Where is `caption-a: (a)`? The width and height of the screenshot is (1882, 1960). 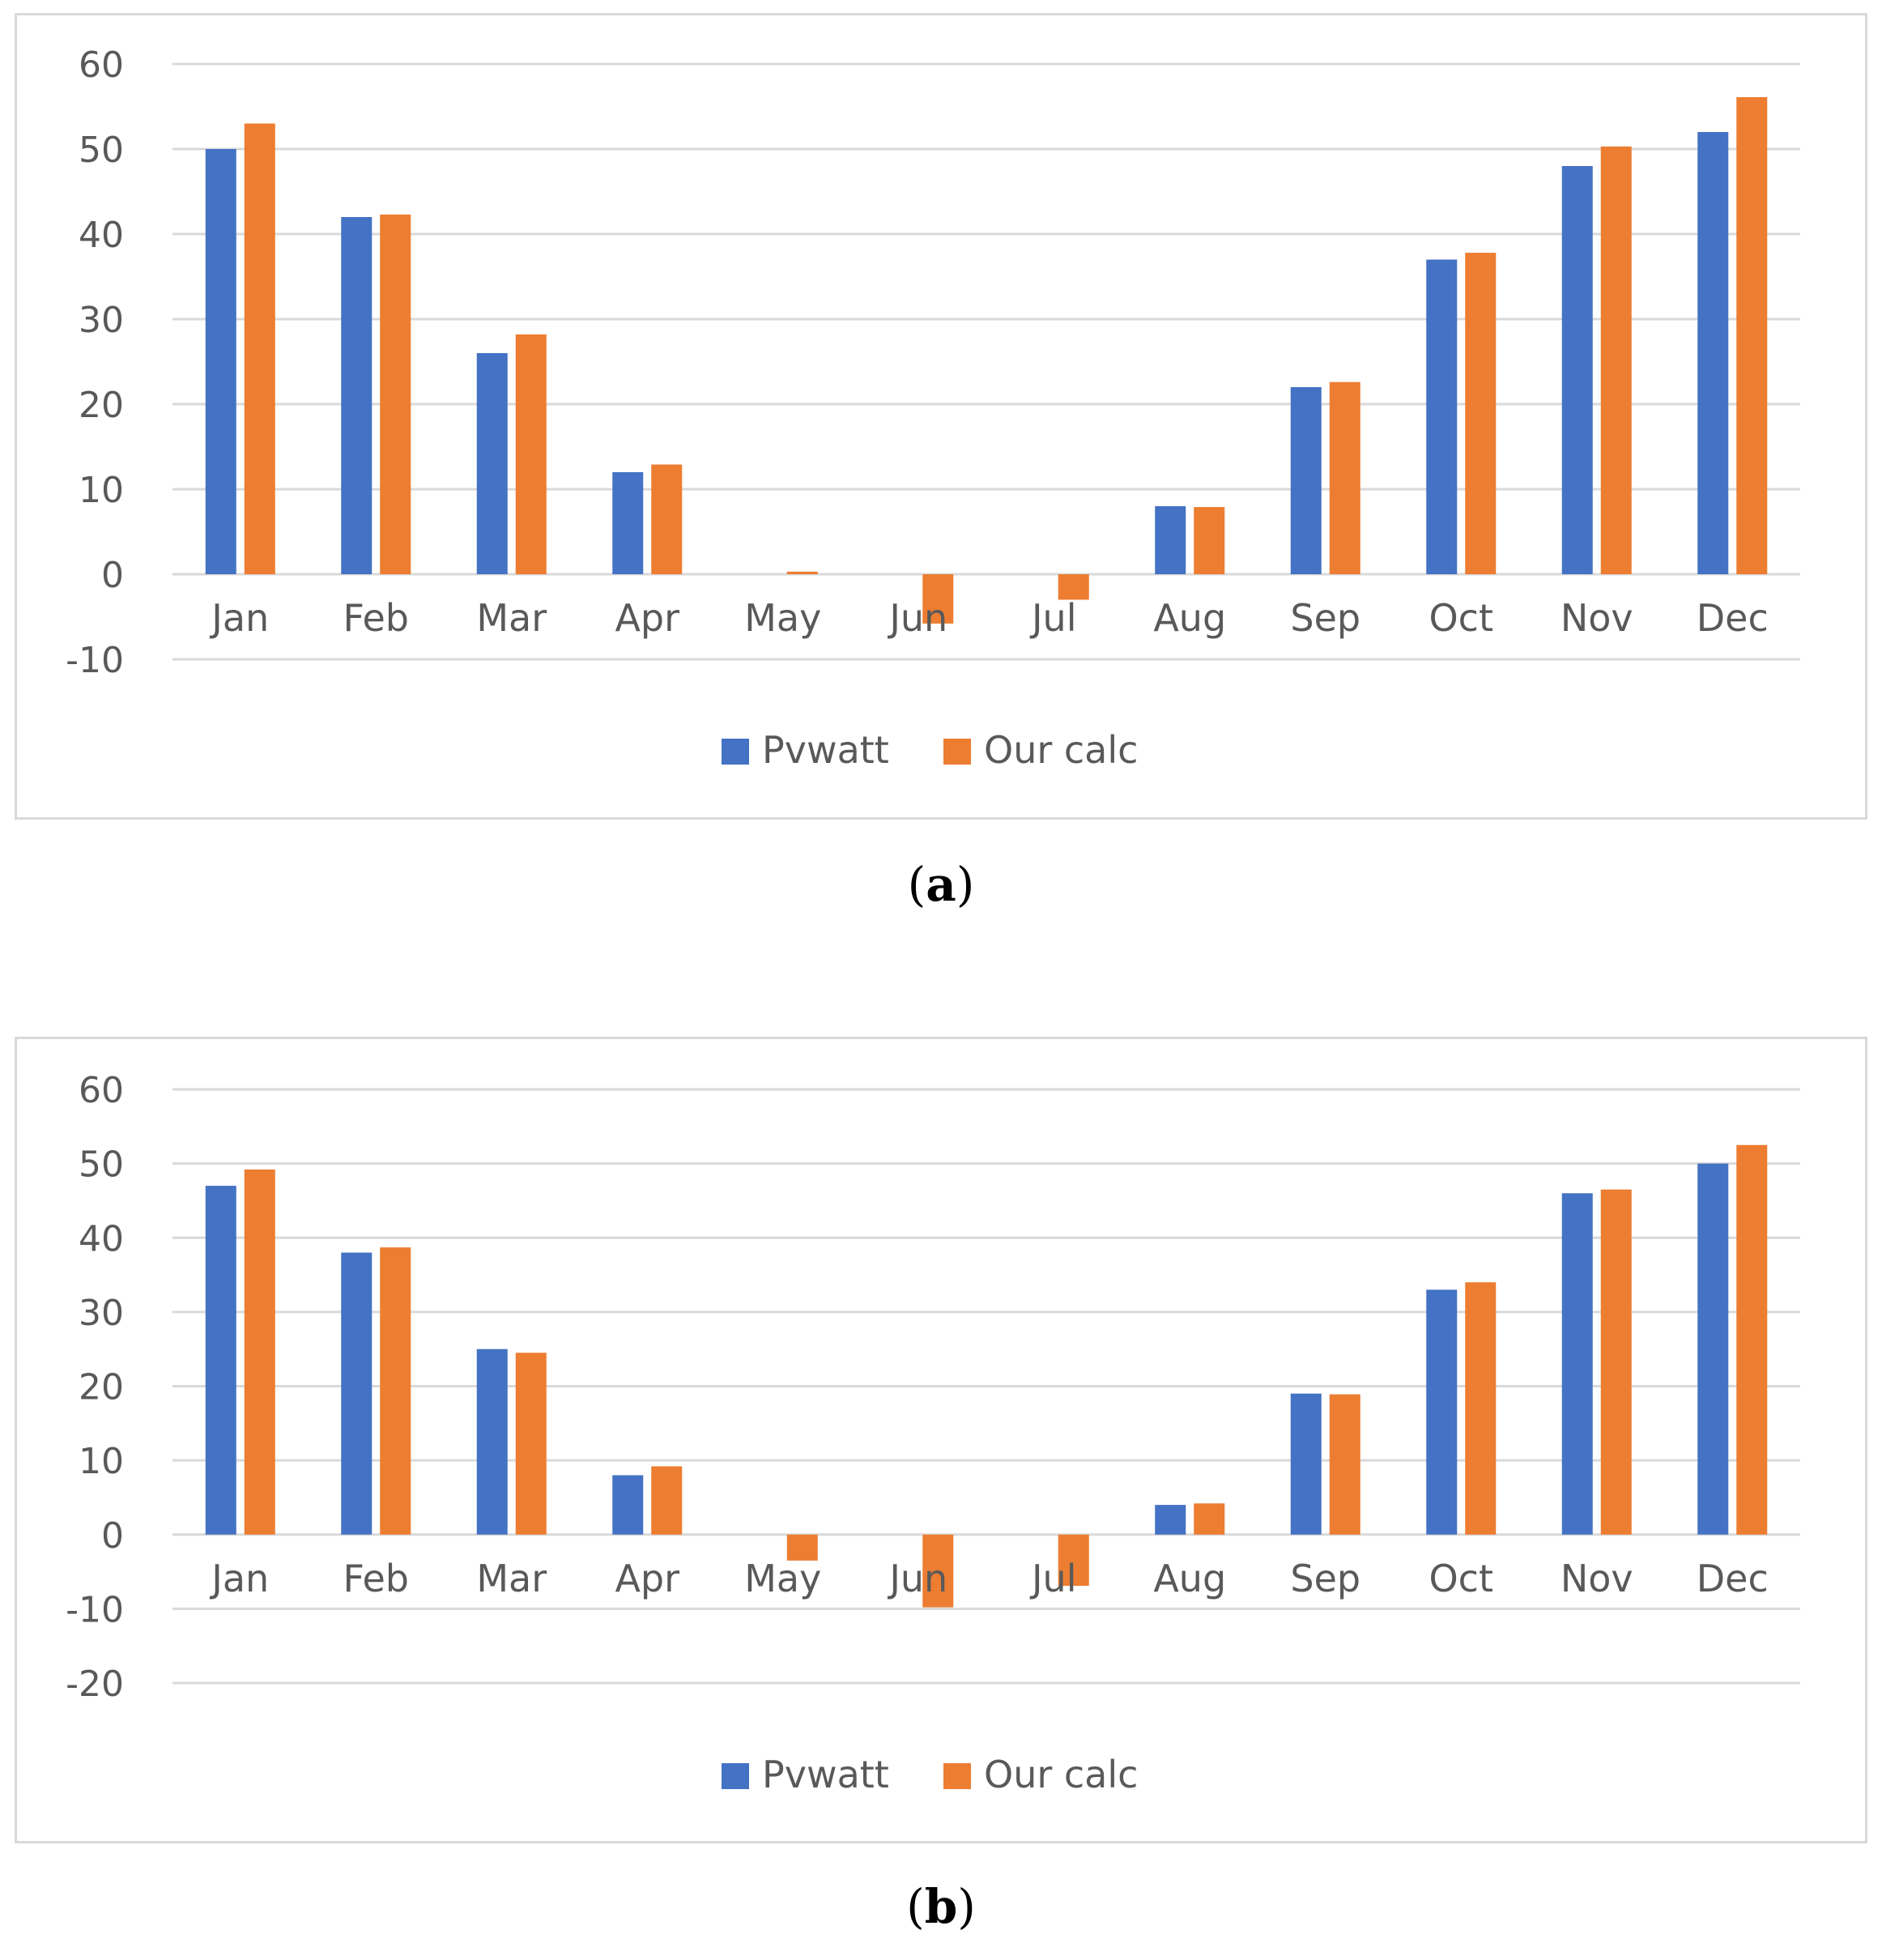 caption-a: (a) is located at coordinates (941, 884).